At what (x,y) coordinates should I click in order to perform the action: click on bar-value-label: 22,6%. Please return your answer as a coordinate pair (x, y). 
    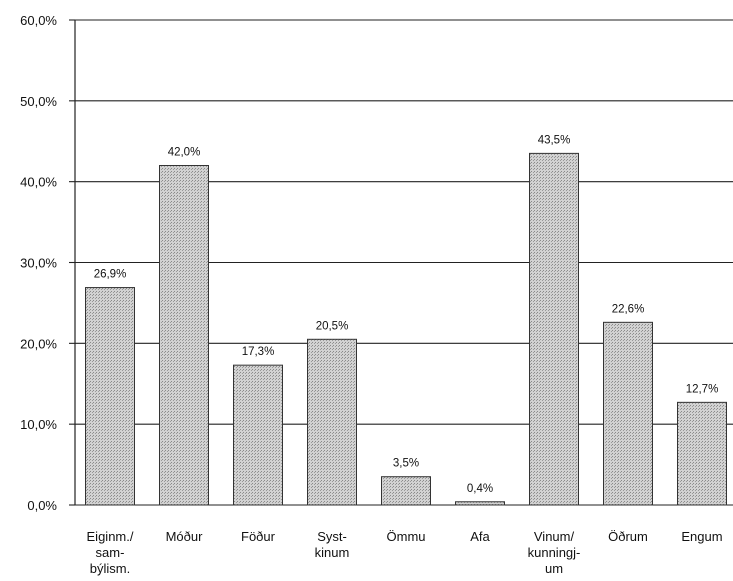
    Looking at the image, I should click on (628, 309).